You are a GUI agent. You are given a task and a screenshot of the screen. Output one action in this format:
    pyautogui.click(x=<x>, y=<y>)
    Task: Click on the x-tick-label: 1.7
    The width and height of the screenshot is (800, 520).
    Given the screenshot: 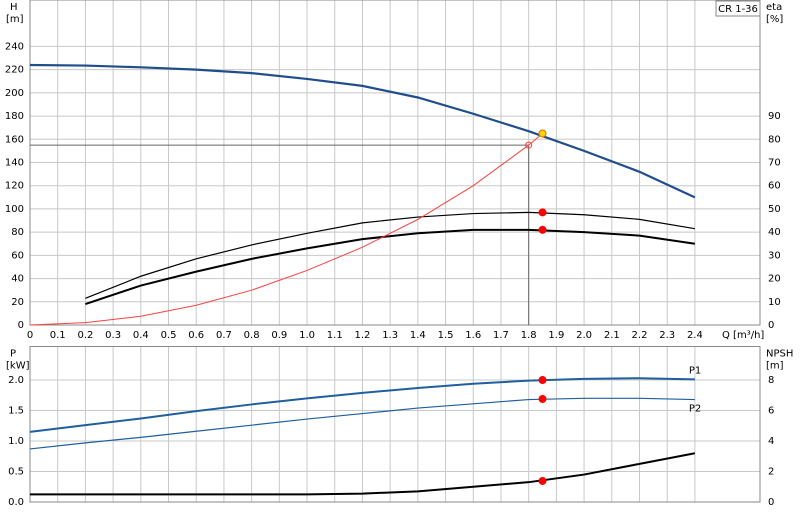 What is the action you would take?
    pyautogui.click(x=501, y=335)
    